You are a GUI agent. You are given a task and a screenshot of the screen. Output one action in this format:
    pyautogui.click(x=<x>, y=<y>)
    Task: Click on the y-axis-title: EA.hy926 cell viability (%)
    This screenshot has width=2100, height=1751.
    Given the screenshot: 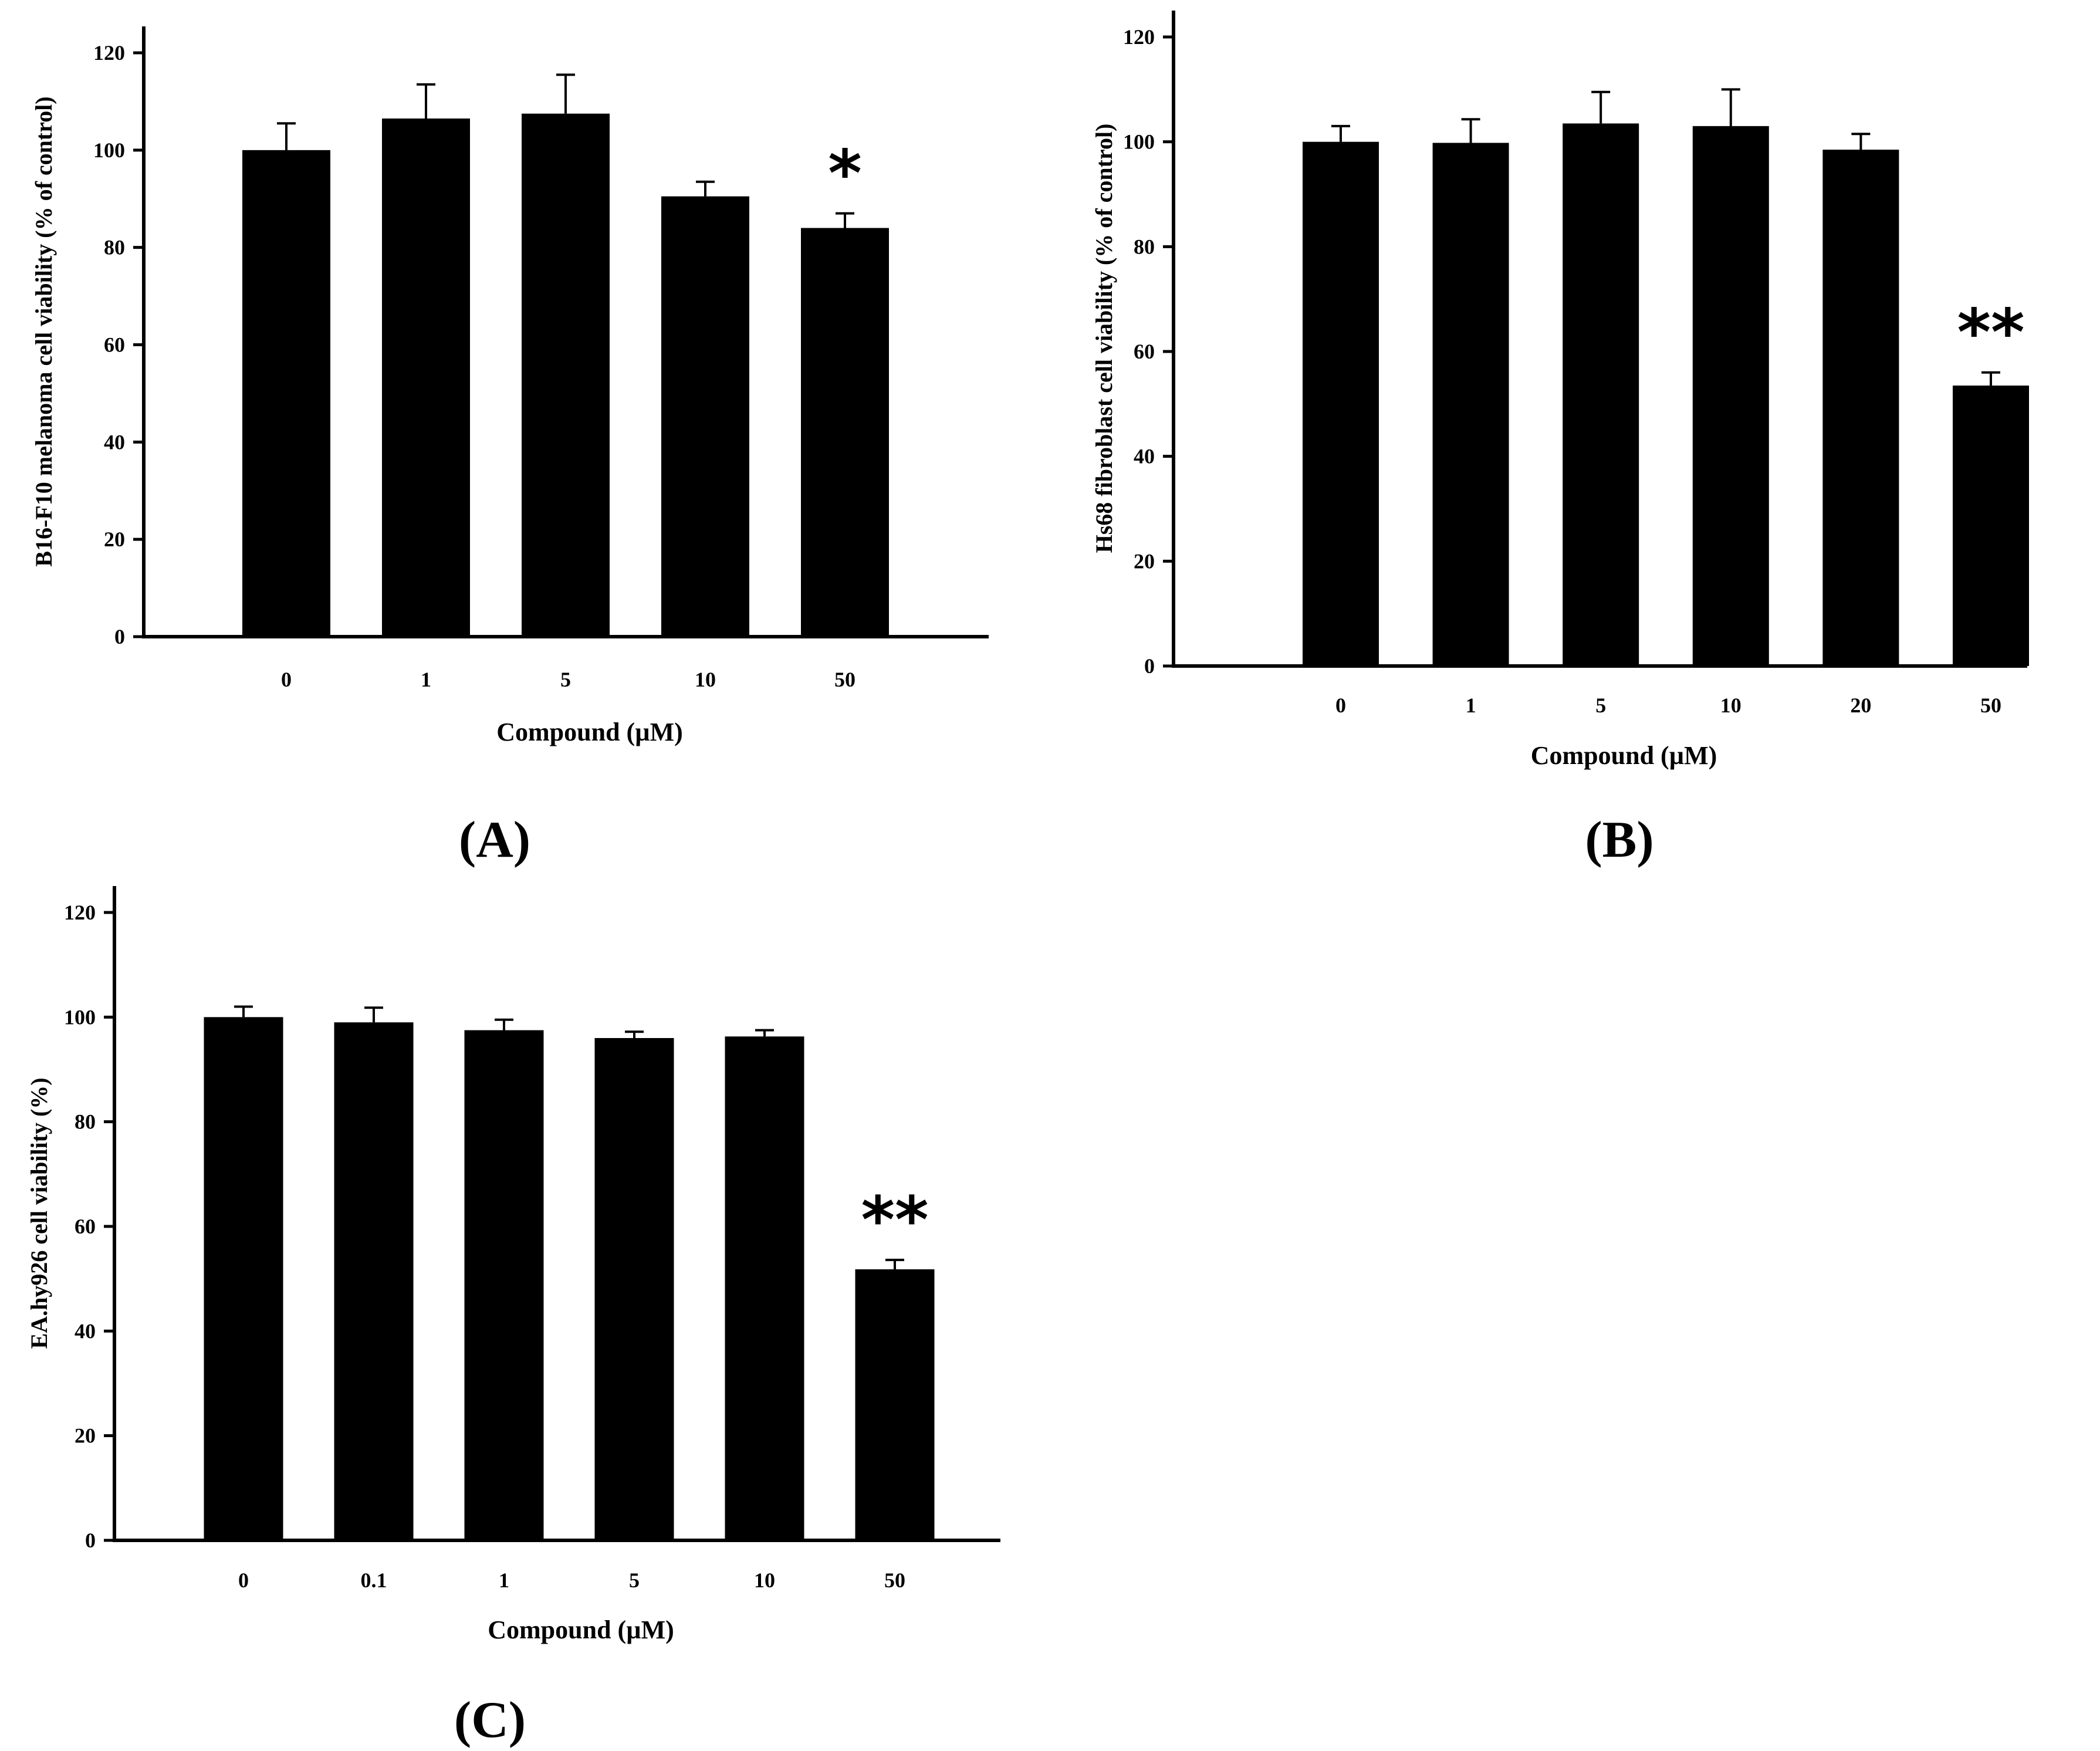 What is the action you would take?
    pyautogui.click(x=39, y=1212)
    